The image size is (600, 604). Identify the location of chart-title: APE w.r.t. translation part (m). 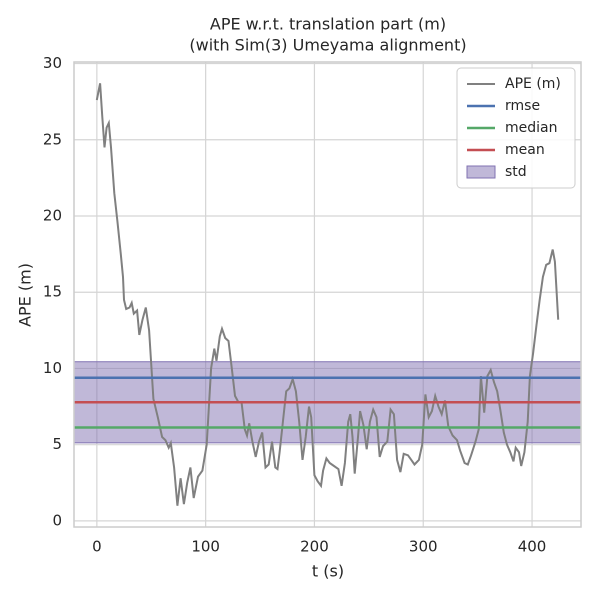
(328, 24).